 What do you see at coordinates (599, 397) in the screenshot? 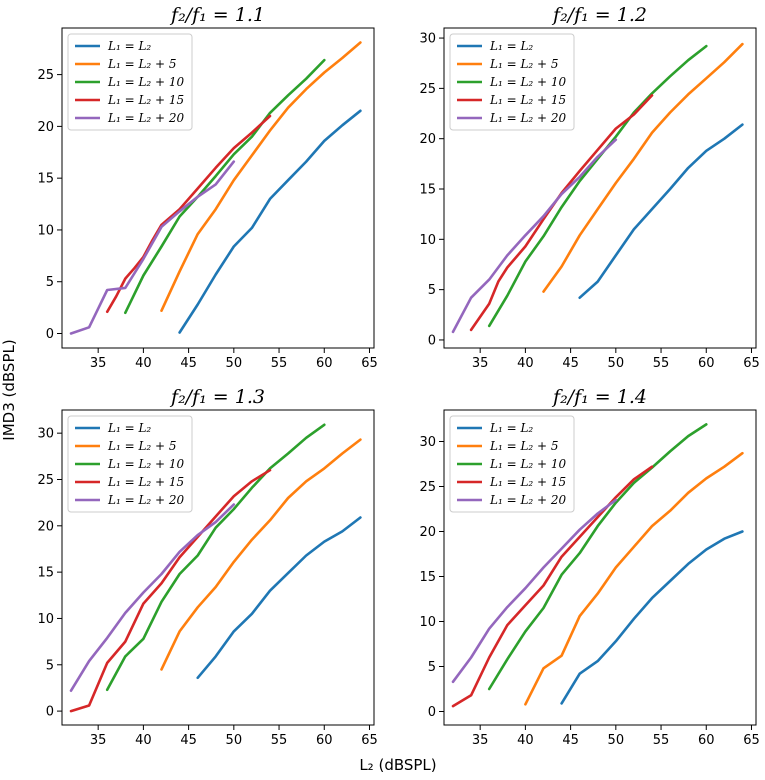
I see `subplot-title: f₂/f₁ = 1.4` at bounding box center [599, 397].